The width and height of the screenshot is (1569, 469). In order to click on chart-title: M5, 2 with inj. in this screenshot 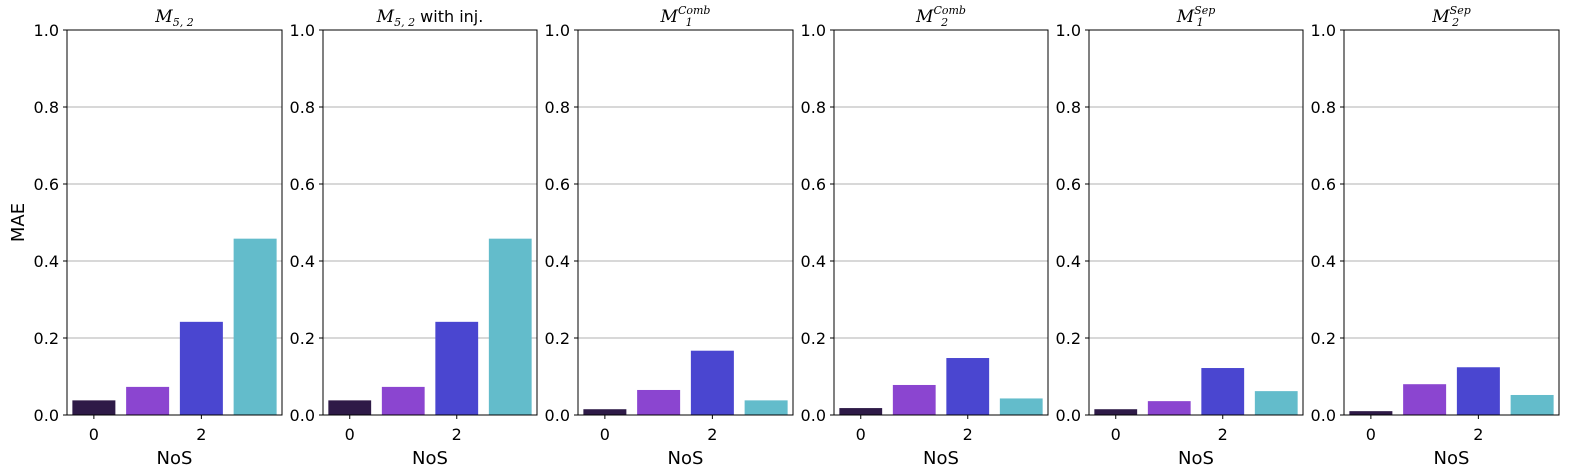, I will do `click(430, 18)`.